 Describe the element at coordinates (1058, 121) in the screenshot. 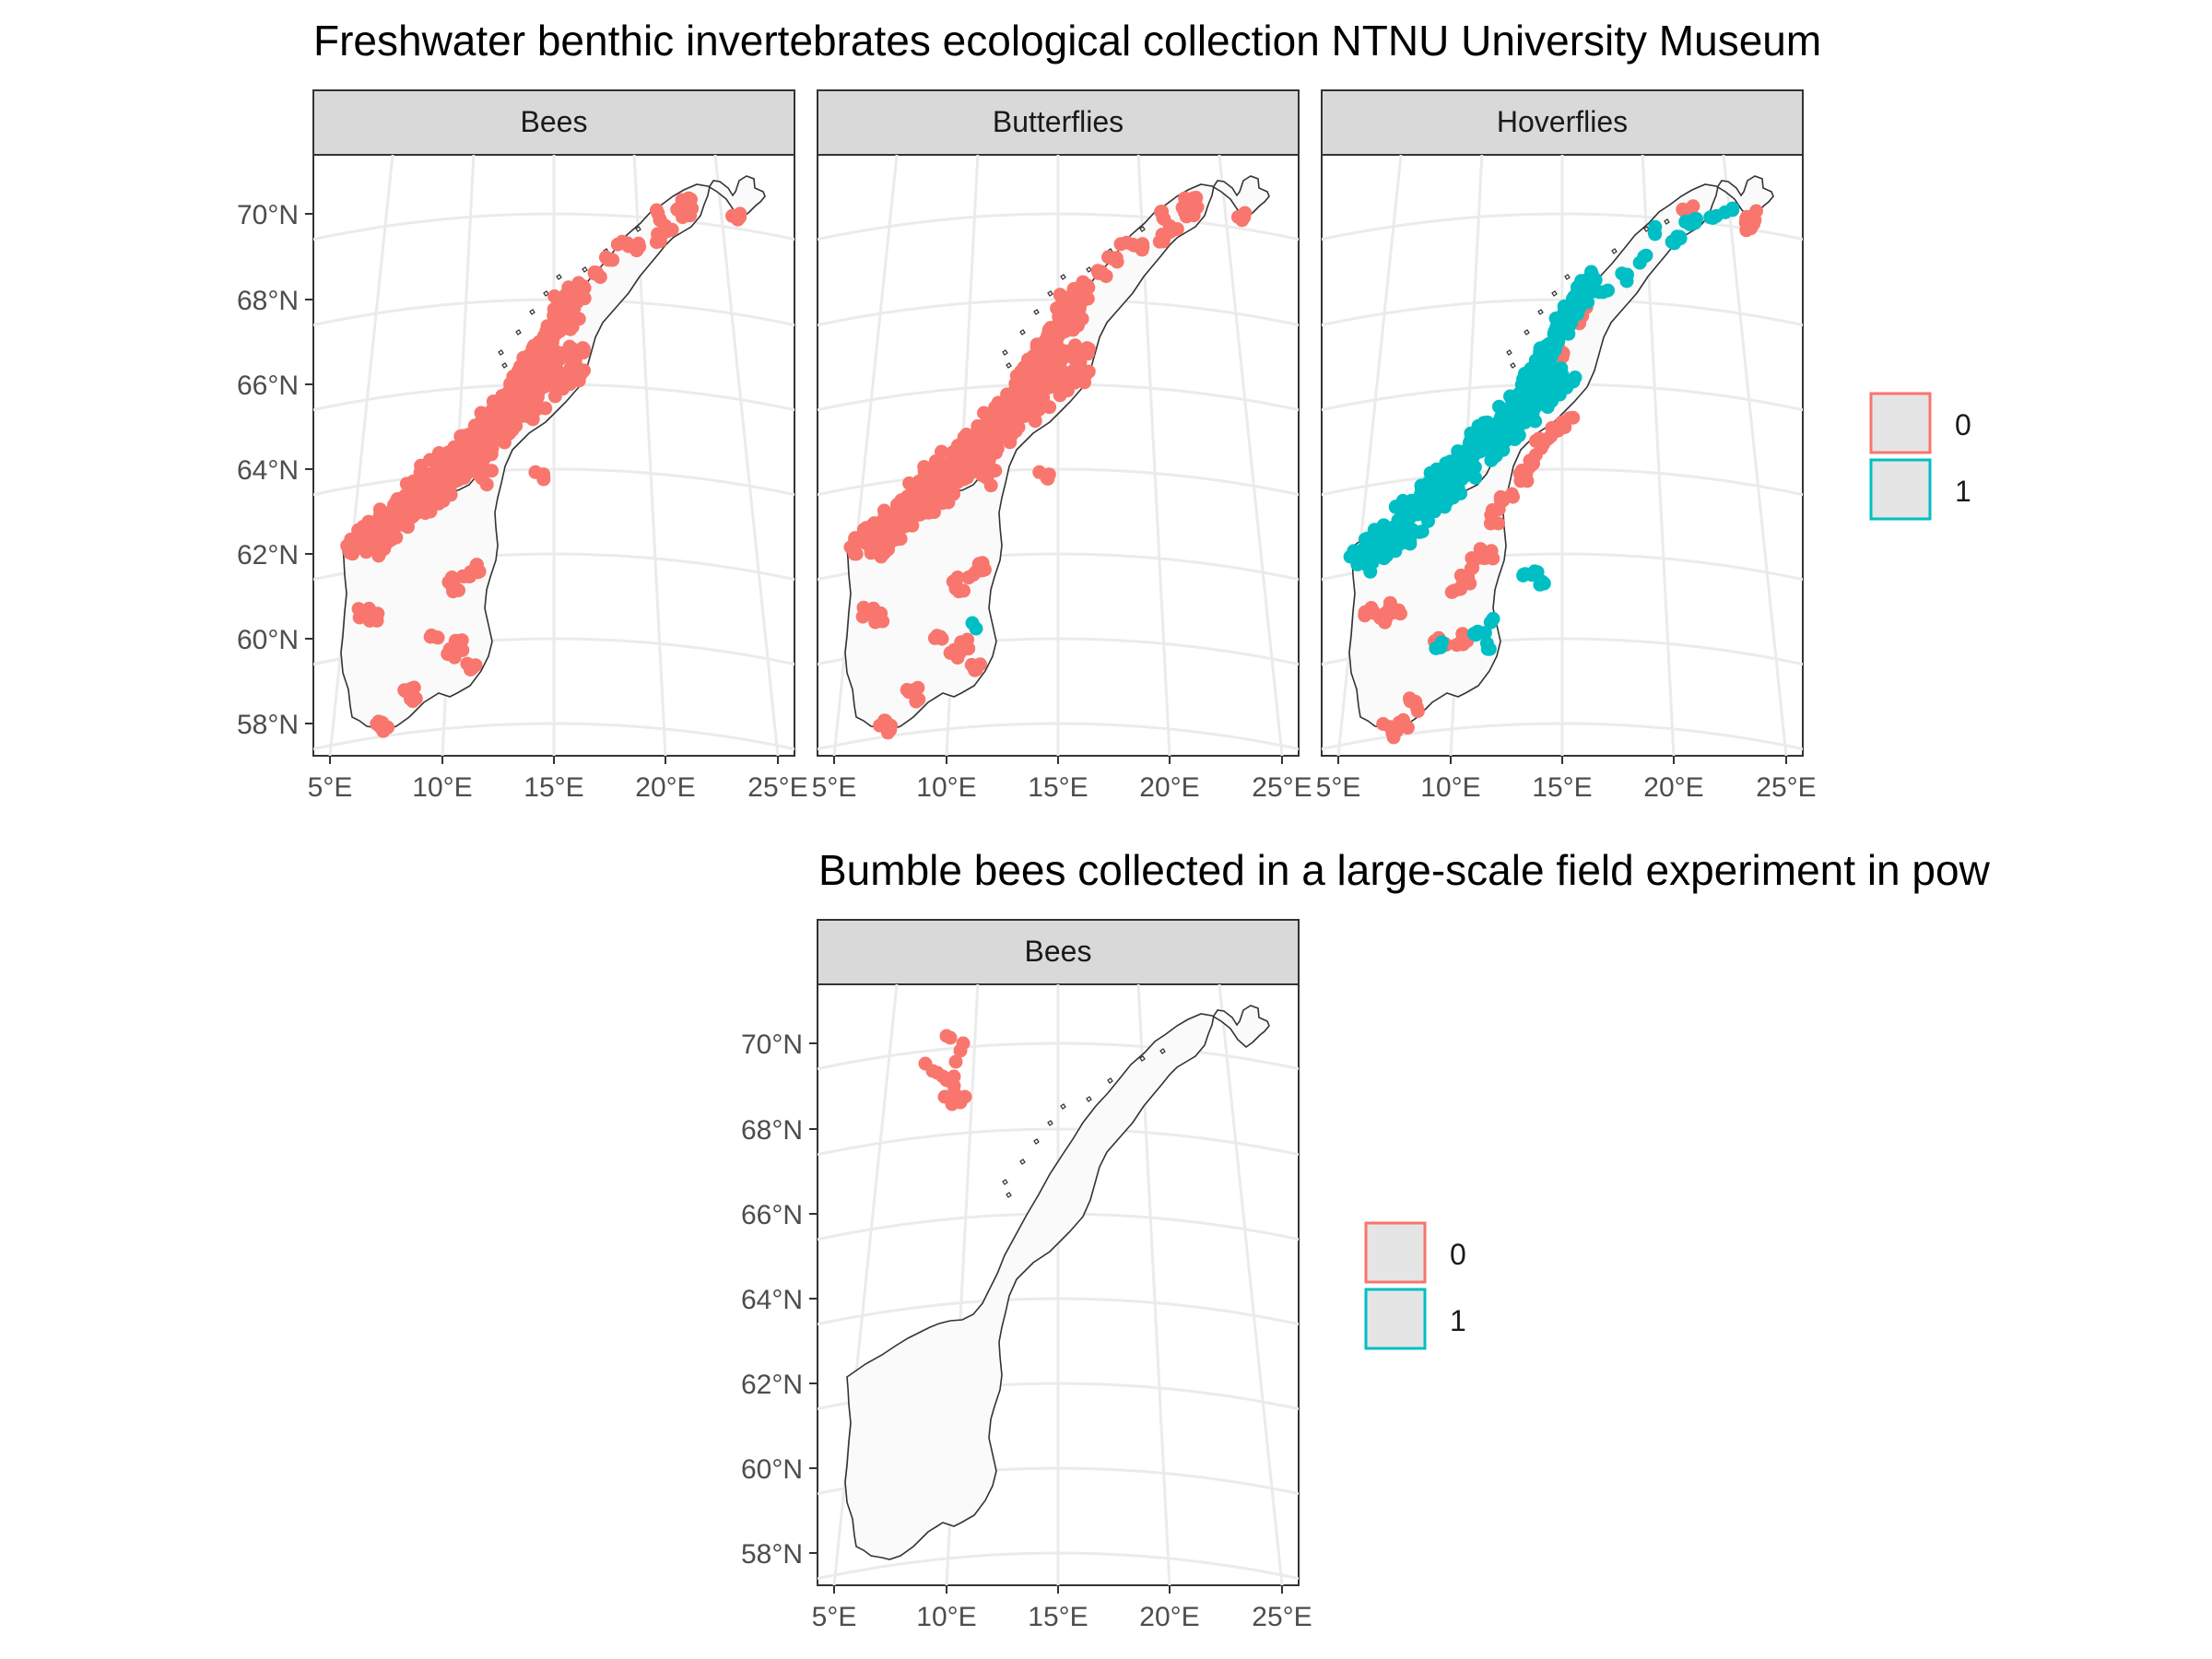

I see `panel-strip-label: Butterflies` at that location.